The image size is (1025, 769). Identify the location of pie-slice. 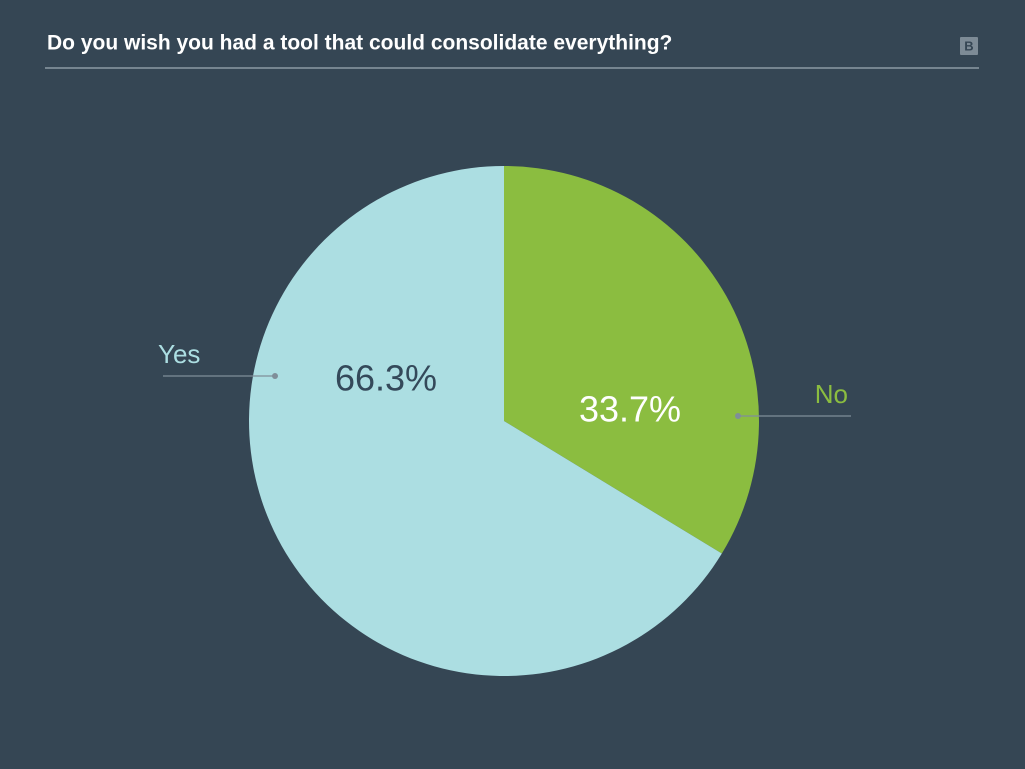
(631, 360).